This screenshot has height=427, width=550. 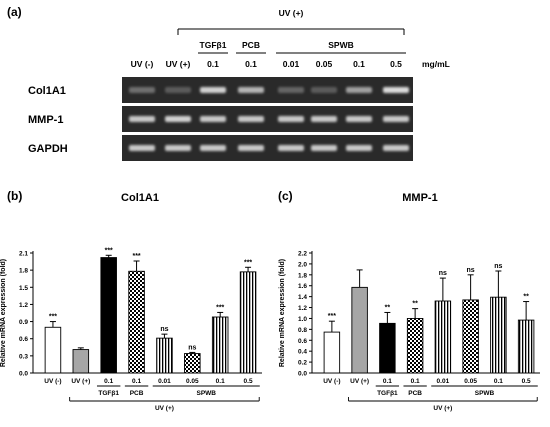 I want to click on y-tick-label: 0.3, so click(x=23, y=356).